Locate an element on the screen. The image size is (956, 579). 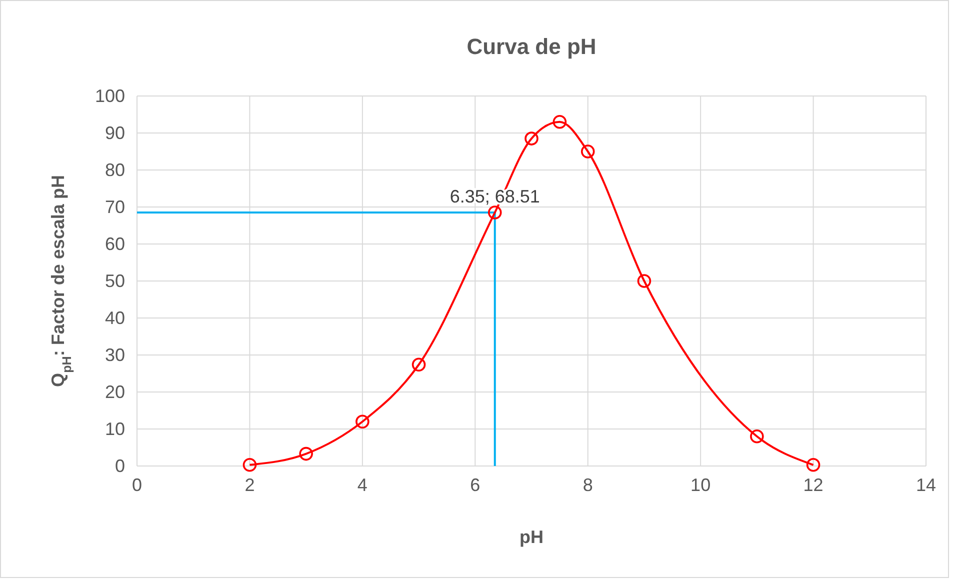
y-tick-label: 90 is located at coordinates (114, 132).